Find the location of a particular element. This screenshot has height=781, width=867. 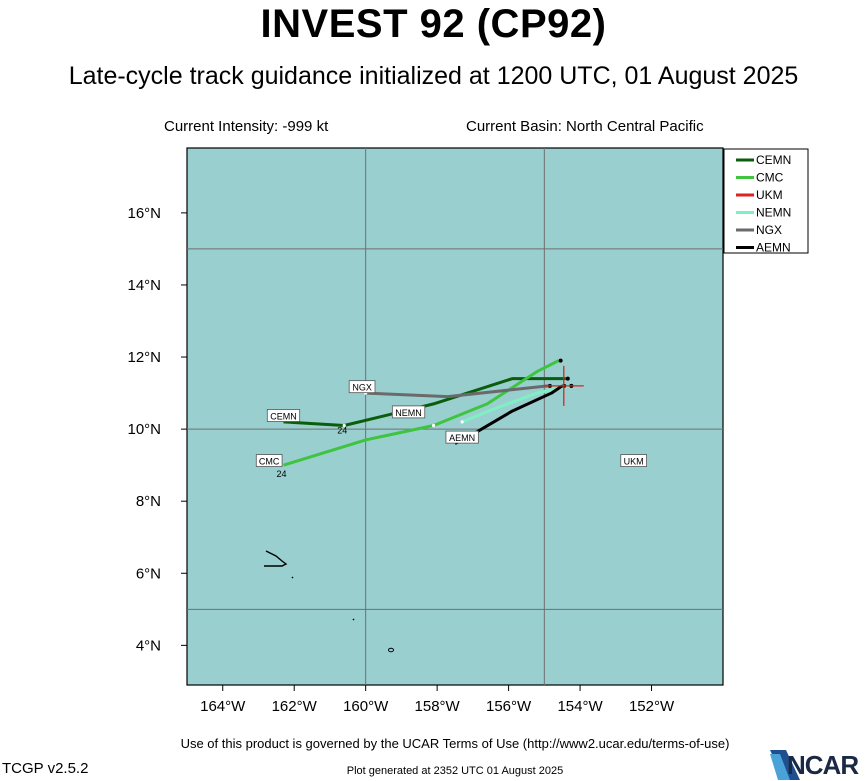

track-label-cmc: CMC is located at coordinates (269, 462).